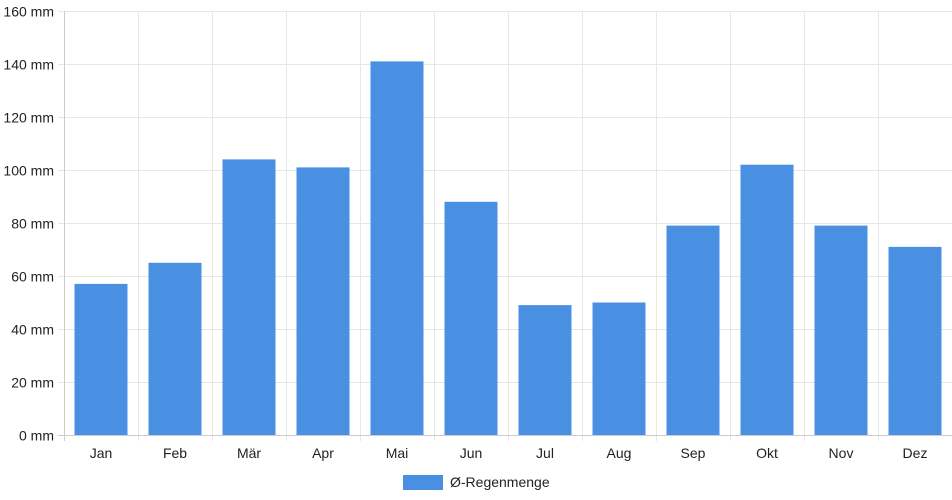 This screenshot has height=500, width=952. What do you see at coordinates (545, 370) in the screenshot?
I see `bar-jul` at bounding box center [545, 370].